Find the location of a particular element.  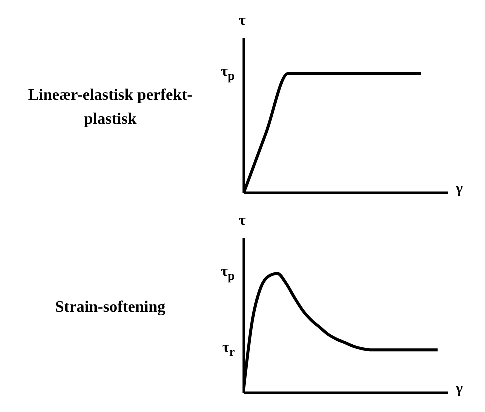

text: τ$_{r}$ is located at coordinates (228, 350).